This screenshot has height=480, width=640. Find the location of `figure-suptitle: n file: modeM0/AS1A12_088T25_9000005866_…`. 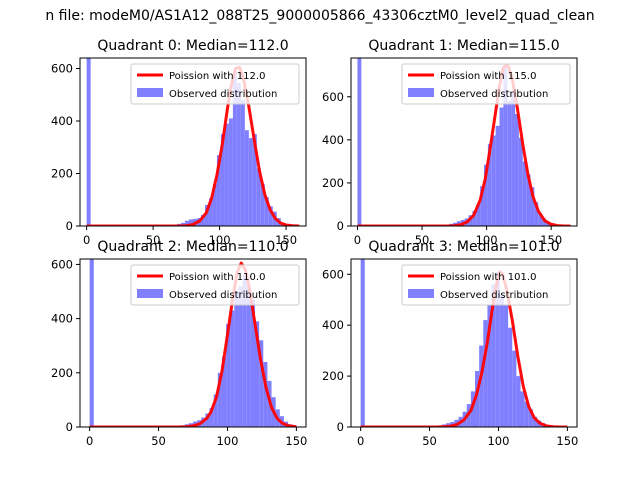

figure-suptitle: n file: modeM0/AS1A12_088T25_9000005866_… is located at coordinates (319, 16).